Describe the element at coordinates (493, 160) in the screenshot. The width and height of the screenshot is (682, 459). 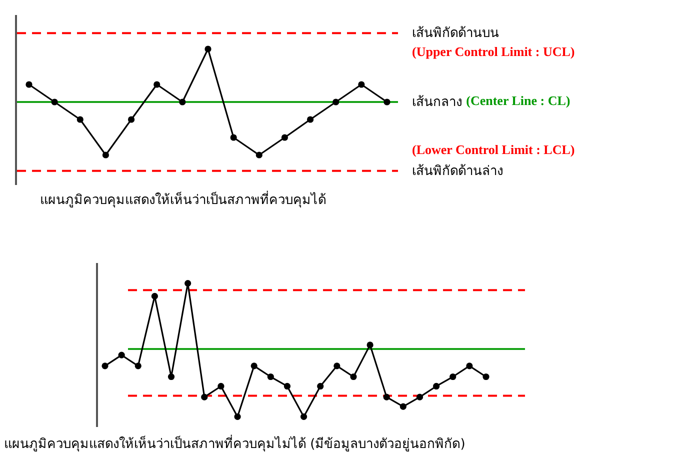
I see `ref-line-label: (Lower Control Limit : LCL) เส้นพิกัดด้านล่าง` at that location.